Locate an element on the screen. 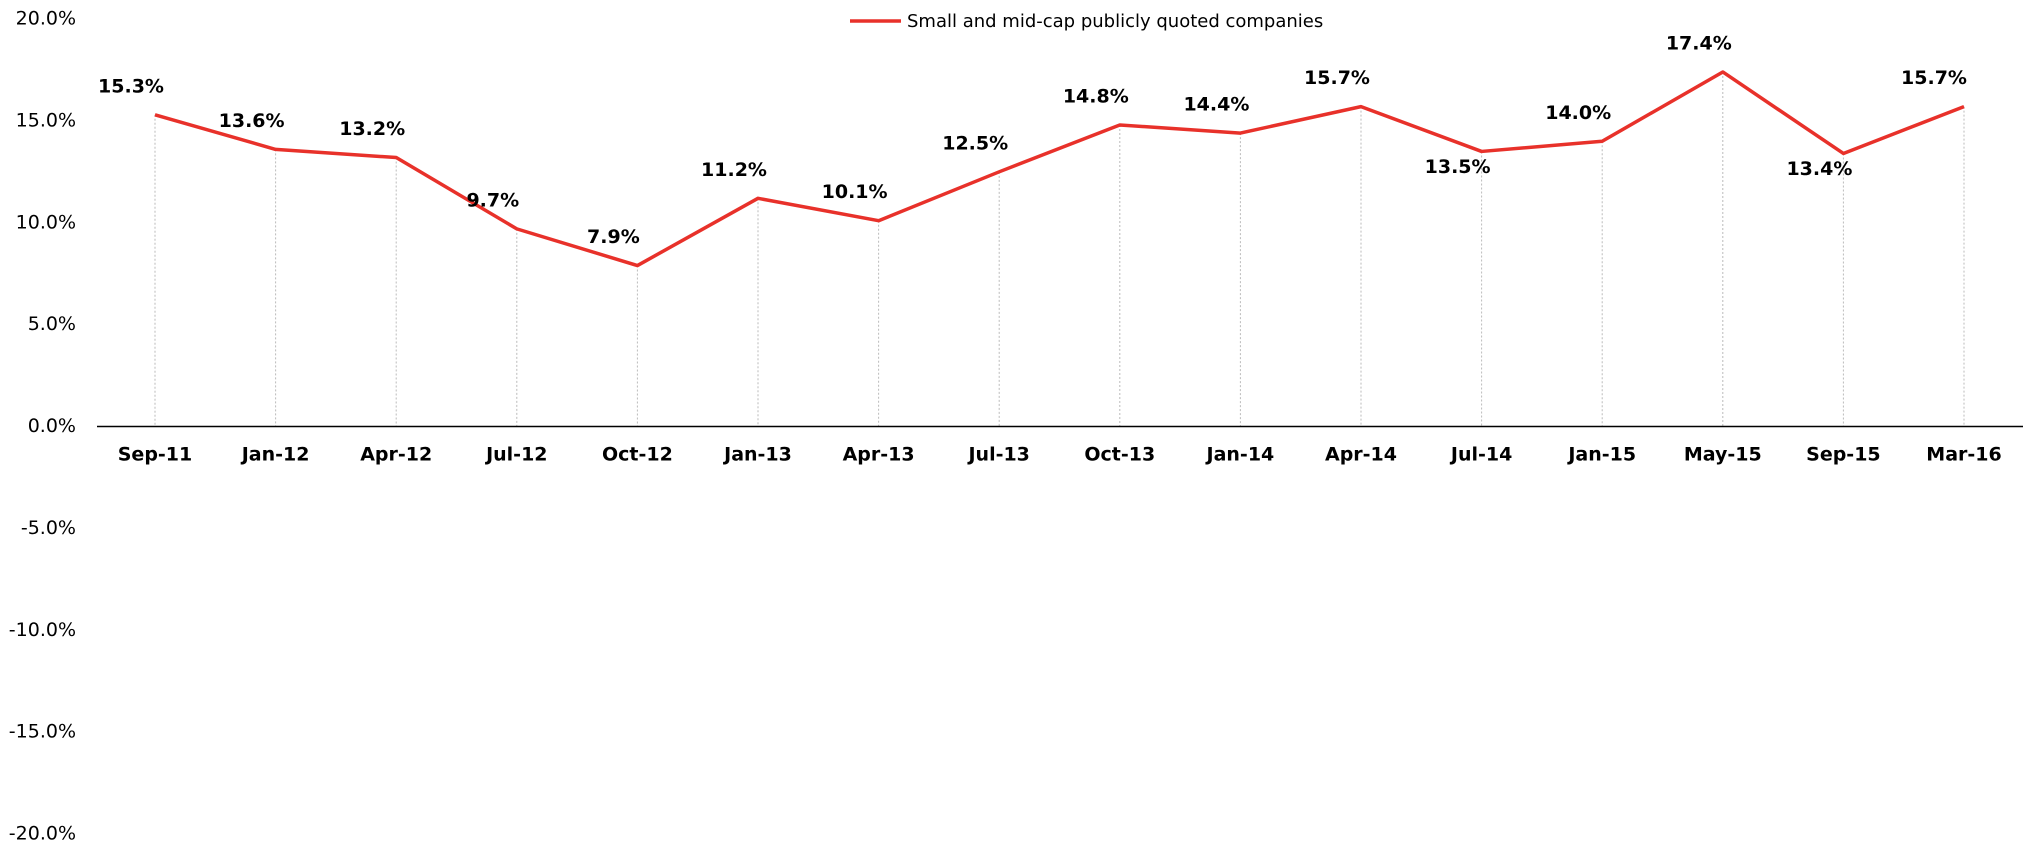 This screenshot has width=2027, height=845. x-tick-label: Apr-12 is located at coordinates (396, 455).